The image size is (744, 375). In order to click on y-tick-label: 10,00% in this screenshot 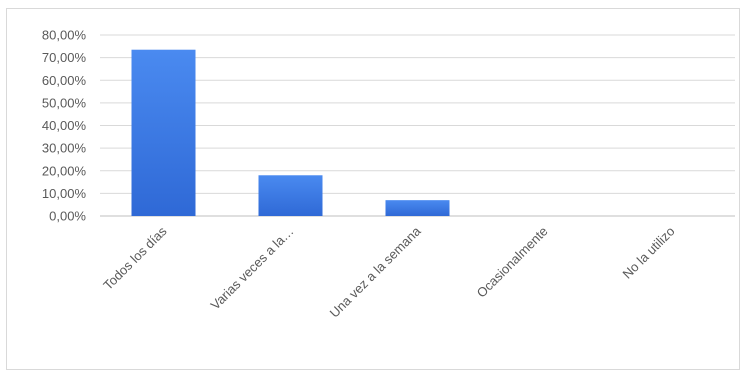, I will do `click(64, 193)`.